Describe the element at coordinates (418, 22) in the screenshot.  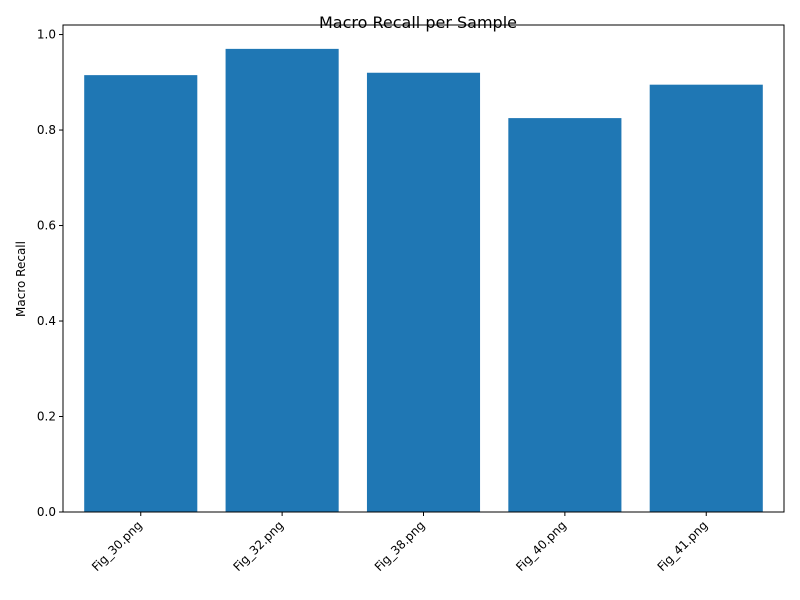
I see `chart-title: Macro Recall per Sample` at that location.